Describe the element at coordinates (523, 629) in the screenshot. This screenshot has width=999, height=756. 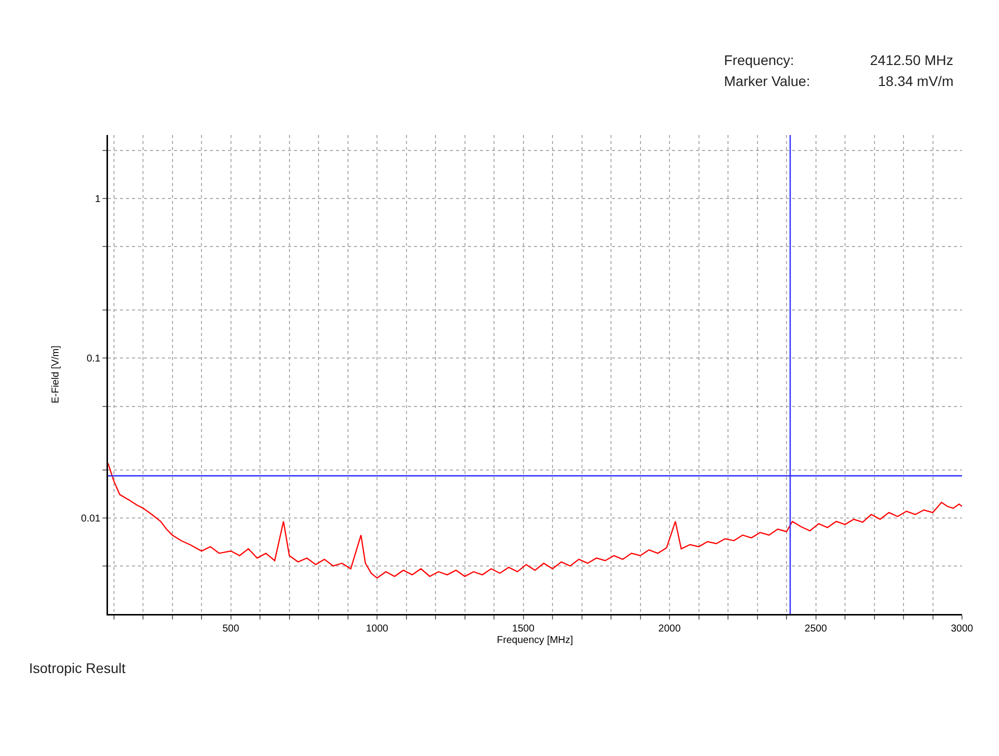
I see `x-tick-label: 1500` at that location.